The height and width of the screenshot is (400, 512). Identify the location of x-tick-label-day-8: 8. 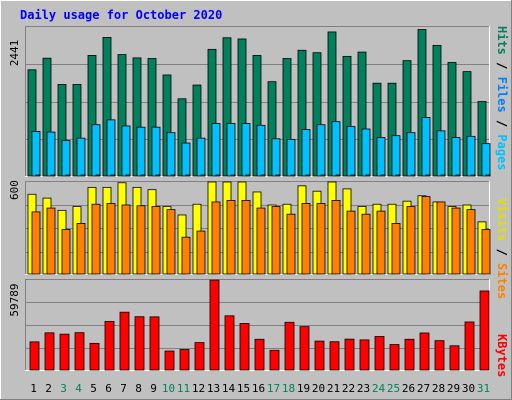
(138, 388).